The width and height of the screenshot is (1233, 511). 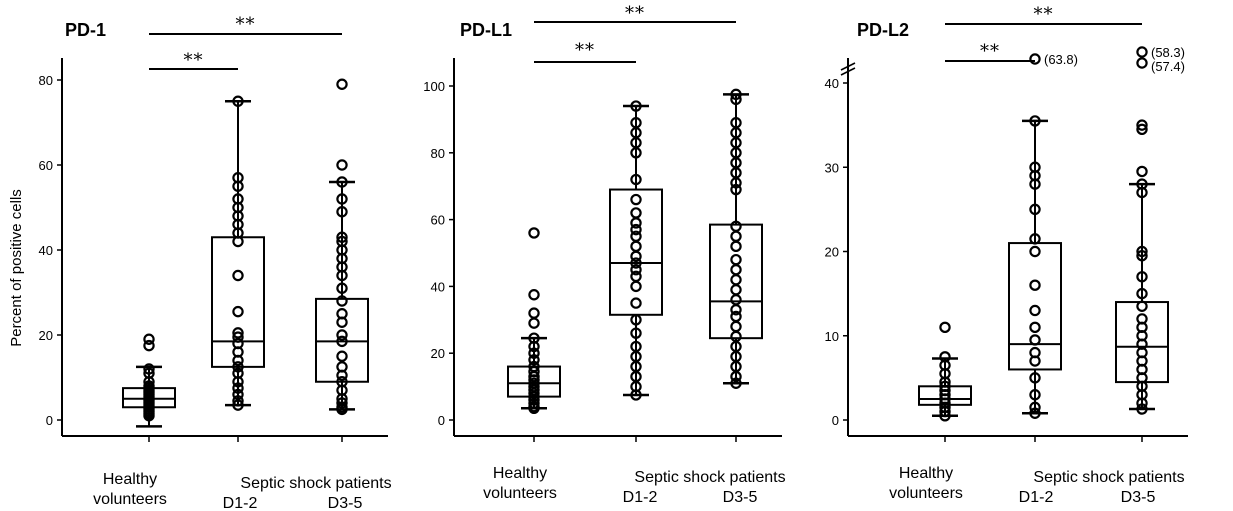 I want to click on y-tick-label: 40, so click(x=438, y=286).